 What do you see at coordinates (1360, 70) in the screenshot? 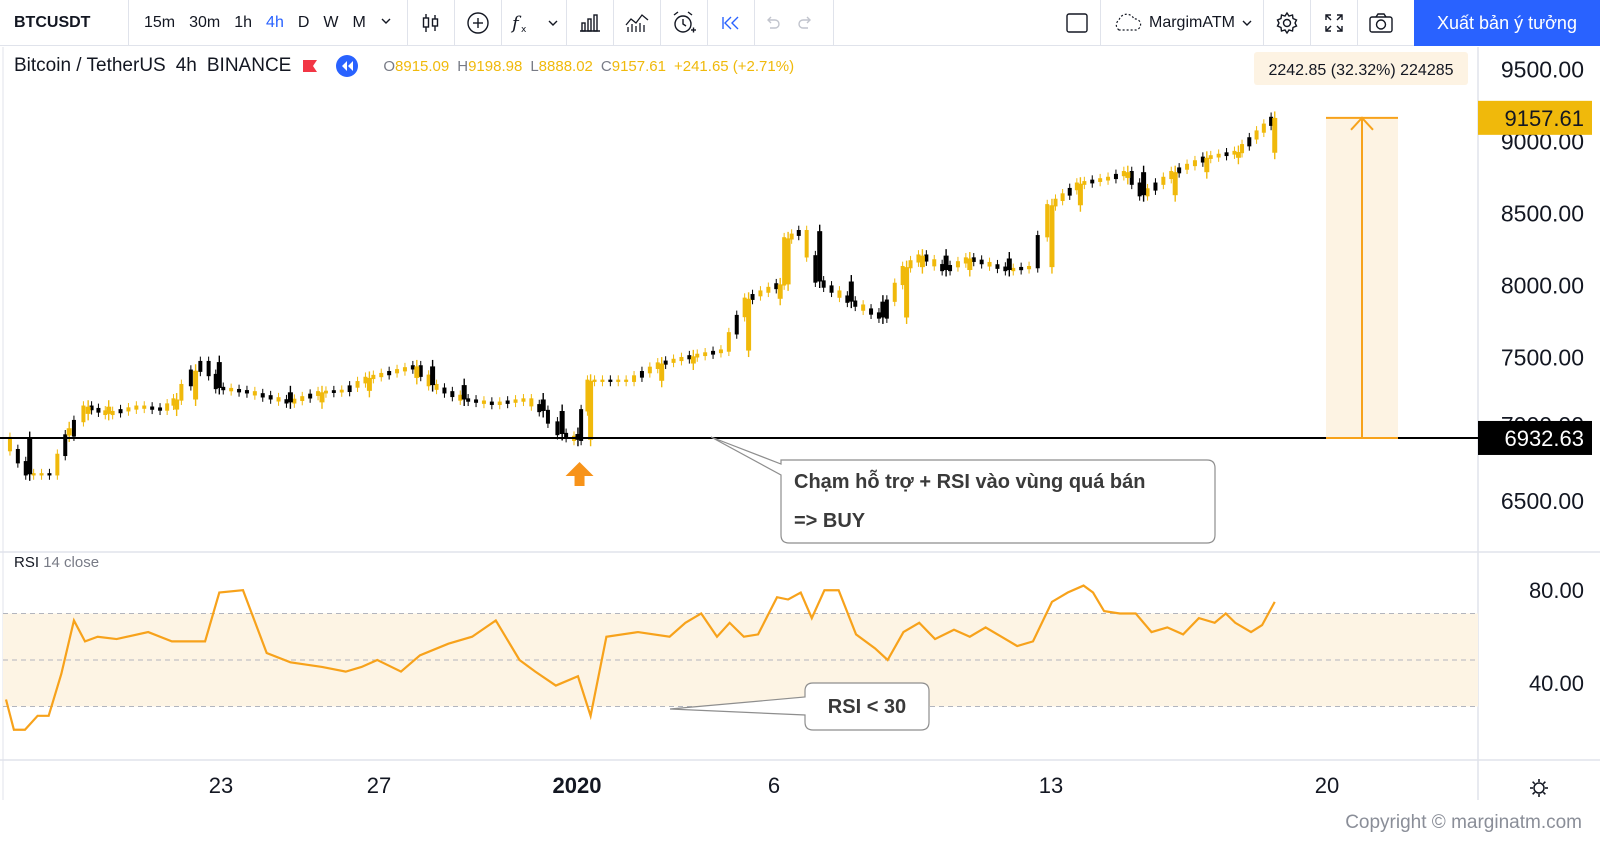
I see `measure-label: 2242.85 (32.32%) 224285` at bounding box center [1360, 70].